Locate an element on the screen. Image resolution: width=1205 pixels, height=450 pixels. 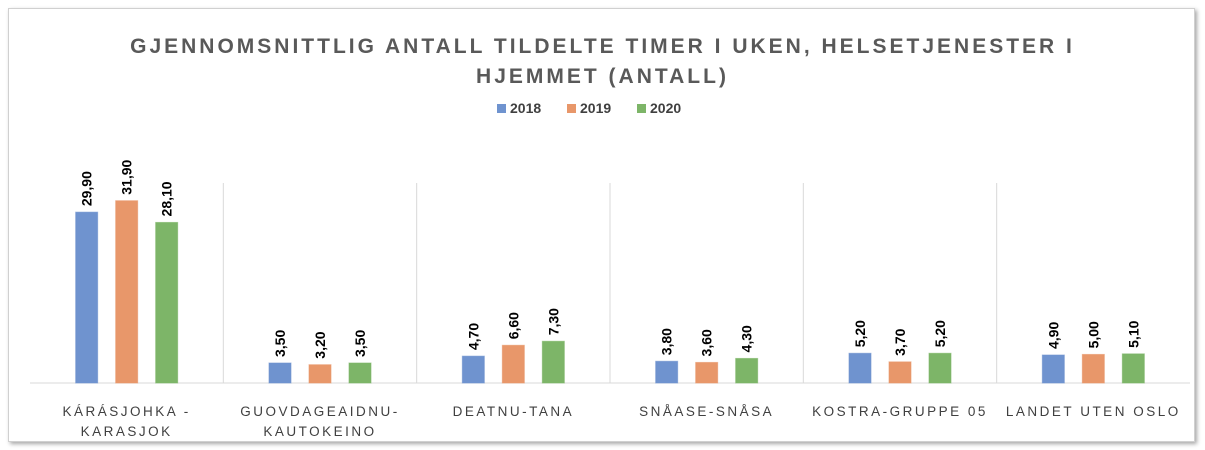
value-label: 4,30 is located at coordinates (747, 338).